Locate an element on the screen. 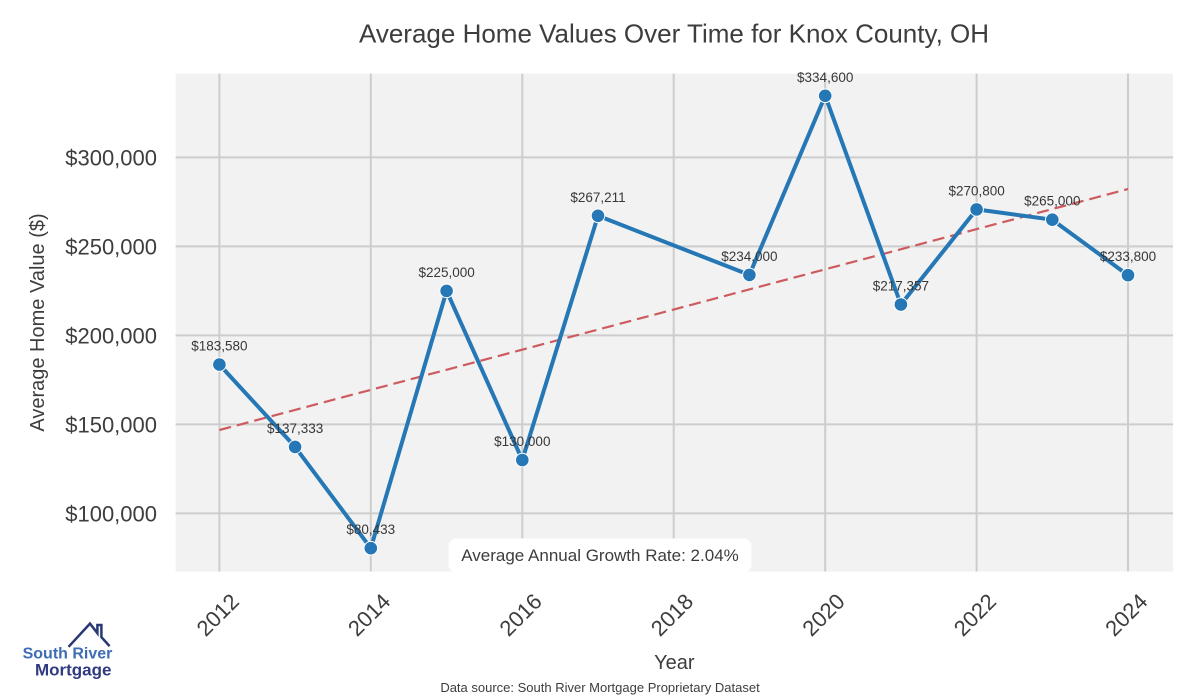 Image resolution: width=1200 pixels, height=700 pixels. svg-text: $234,000 is located at coordinates (749, 256).